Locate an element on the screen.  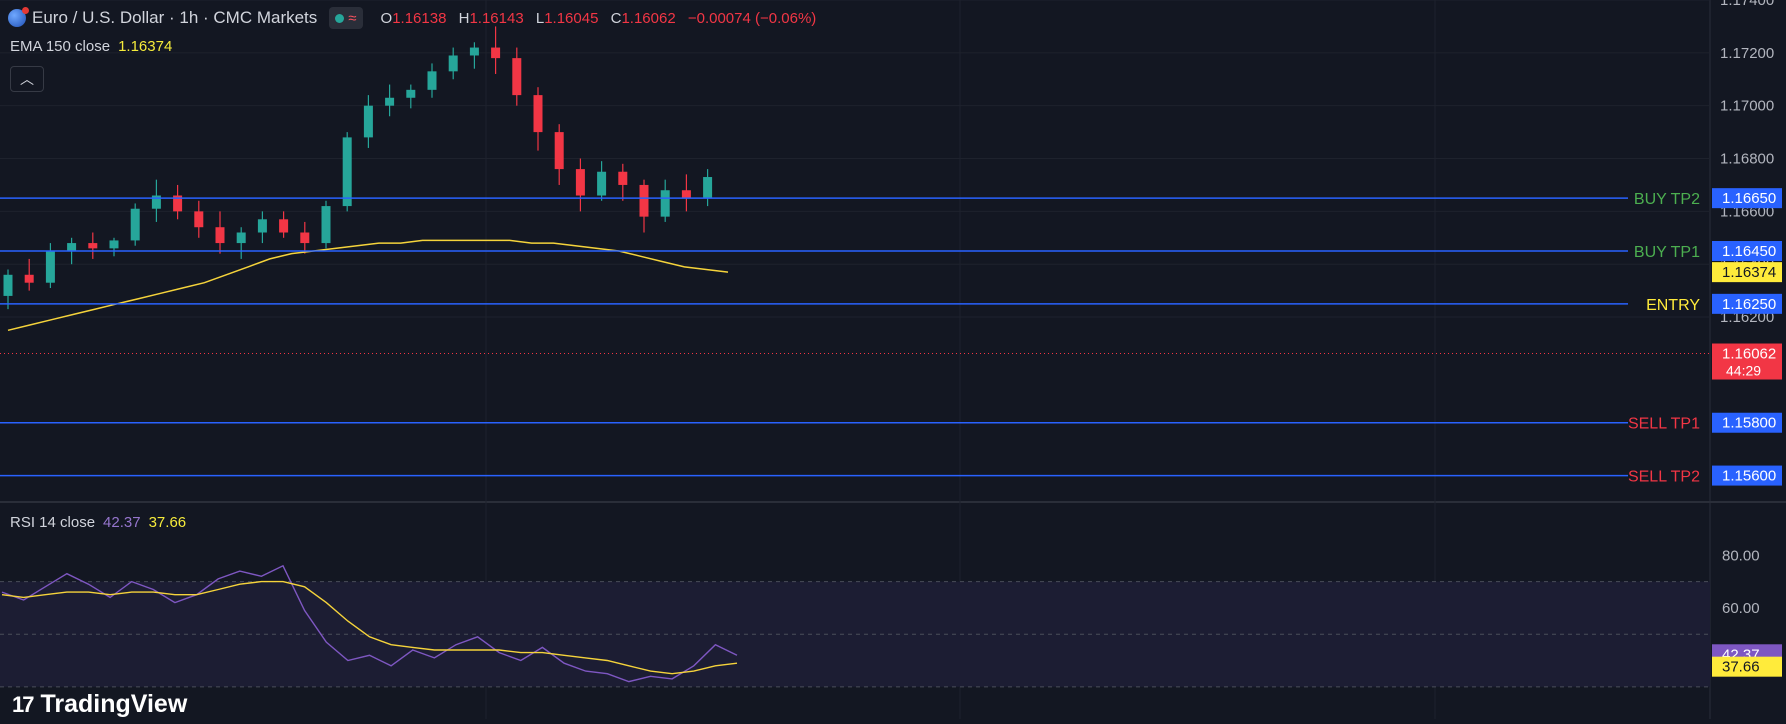
ohlc-close-key: C is located at coordinates (616, 18).